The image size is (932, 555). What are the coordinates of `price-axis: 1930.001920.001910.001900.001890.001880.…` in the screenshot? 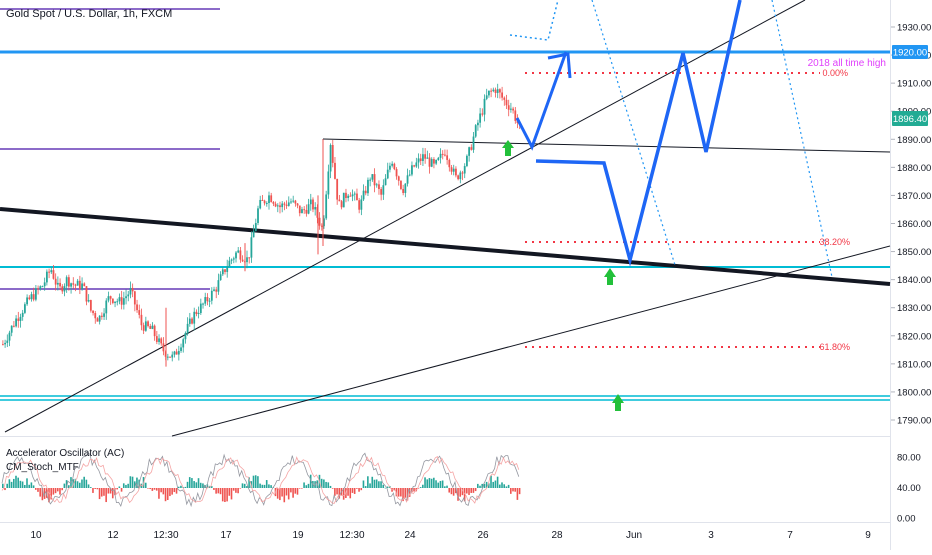 It's located at (911, 225).